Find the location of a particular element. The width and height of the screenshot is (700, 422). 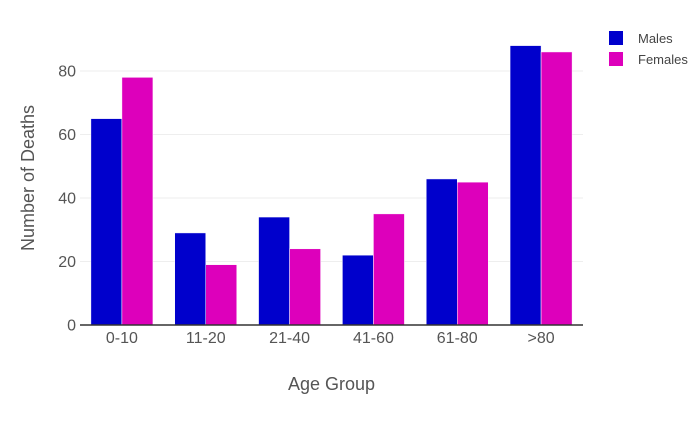

legend-label-females: Females is located at coordinates (663, 59).